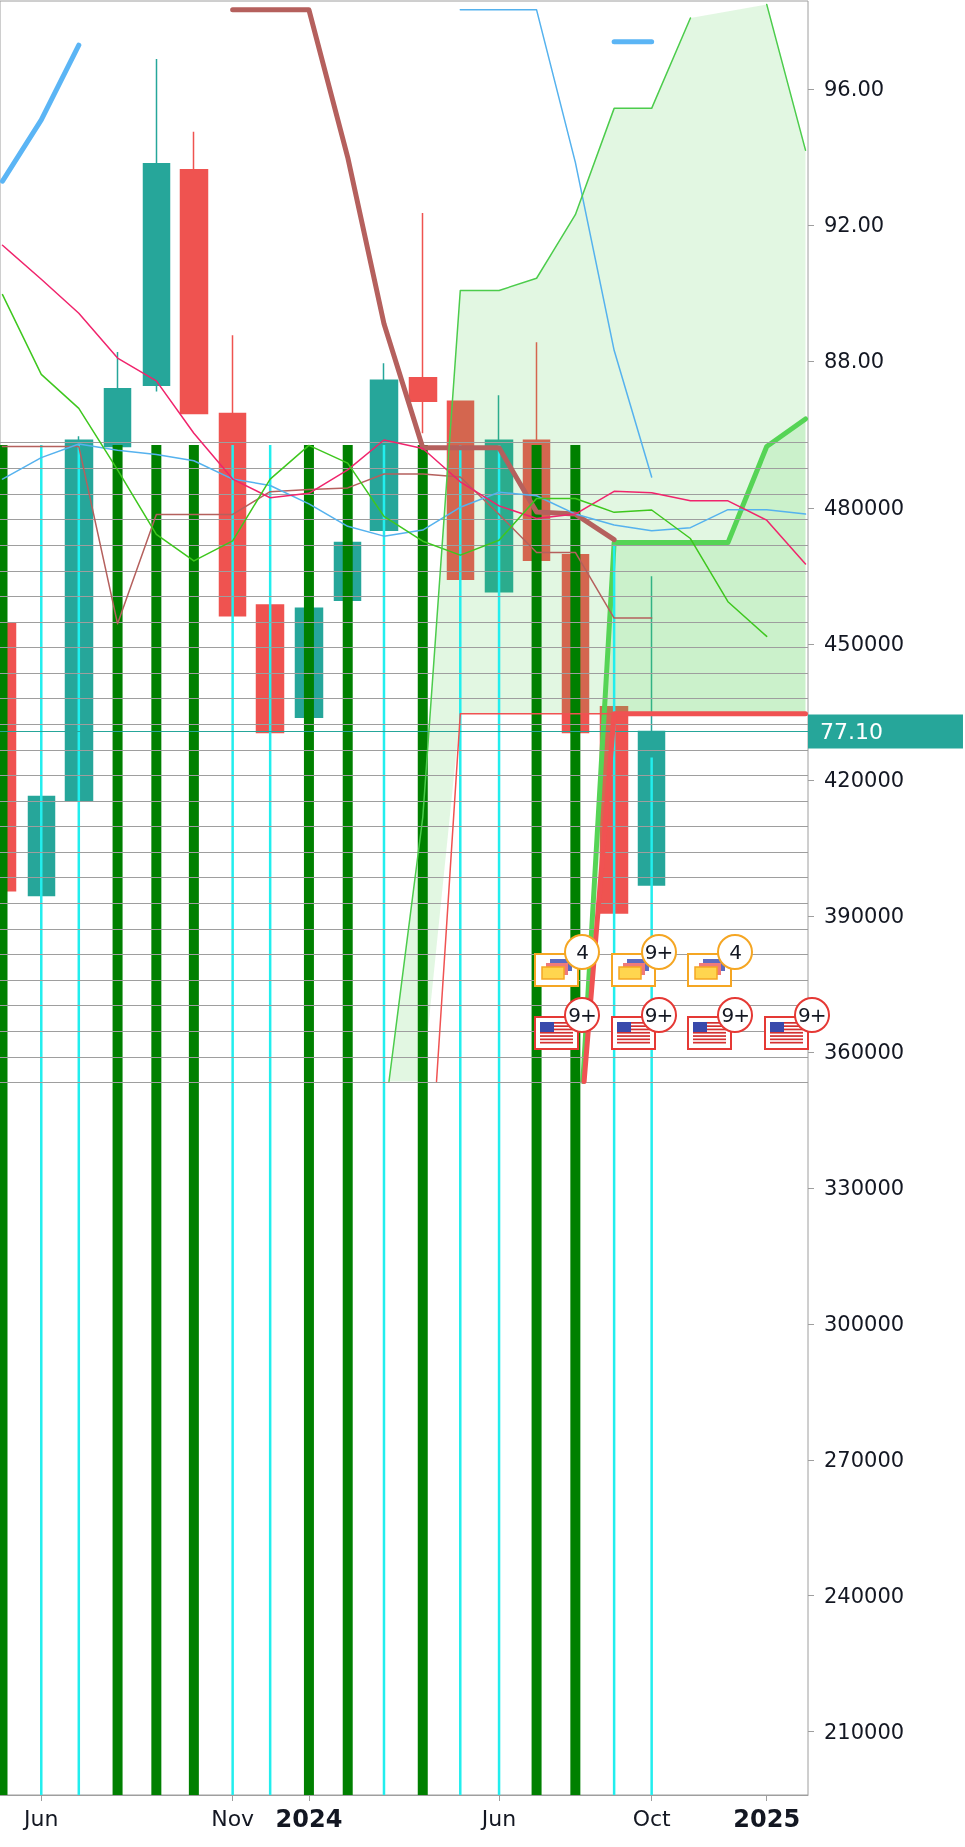 This screenshot has width=965, height=1847. Describe the element at coordinates (864, 916) in the screenshot. I see `y2-tick-label: 390000` at that location.